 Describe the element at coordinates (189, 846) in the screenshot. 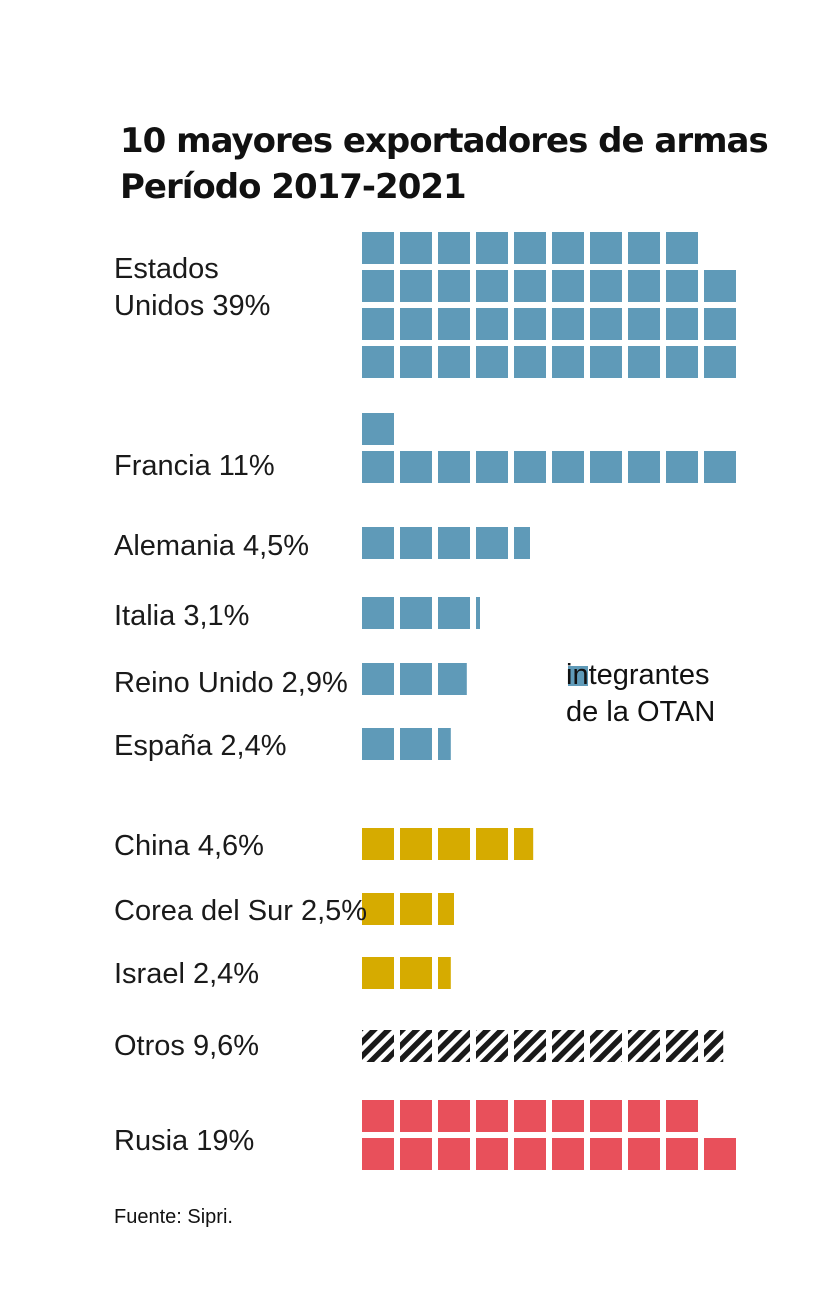

I see `category-label-7-line-1: China 4,6%` at that location.